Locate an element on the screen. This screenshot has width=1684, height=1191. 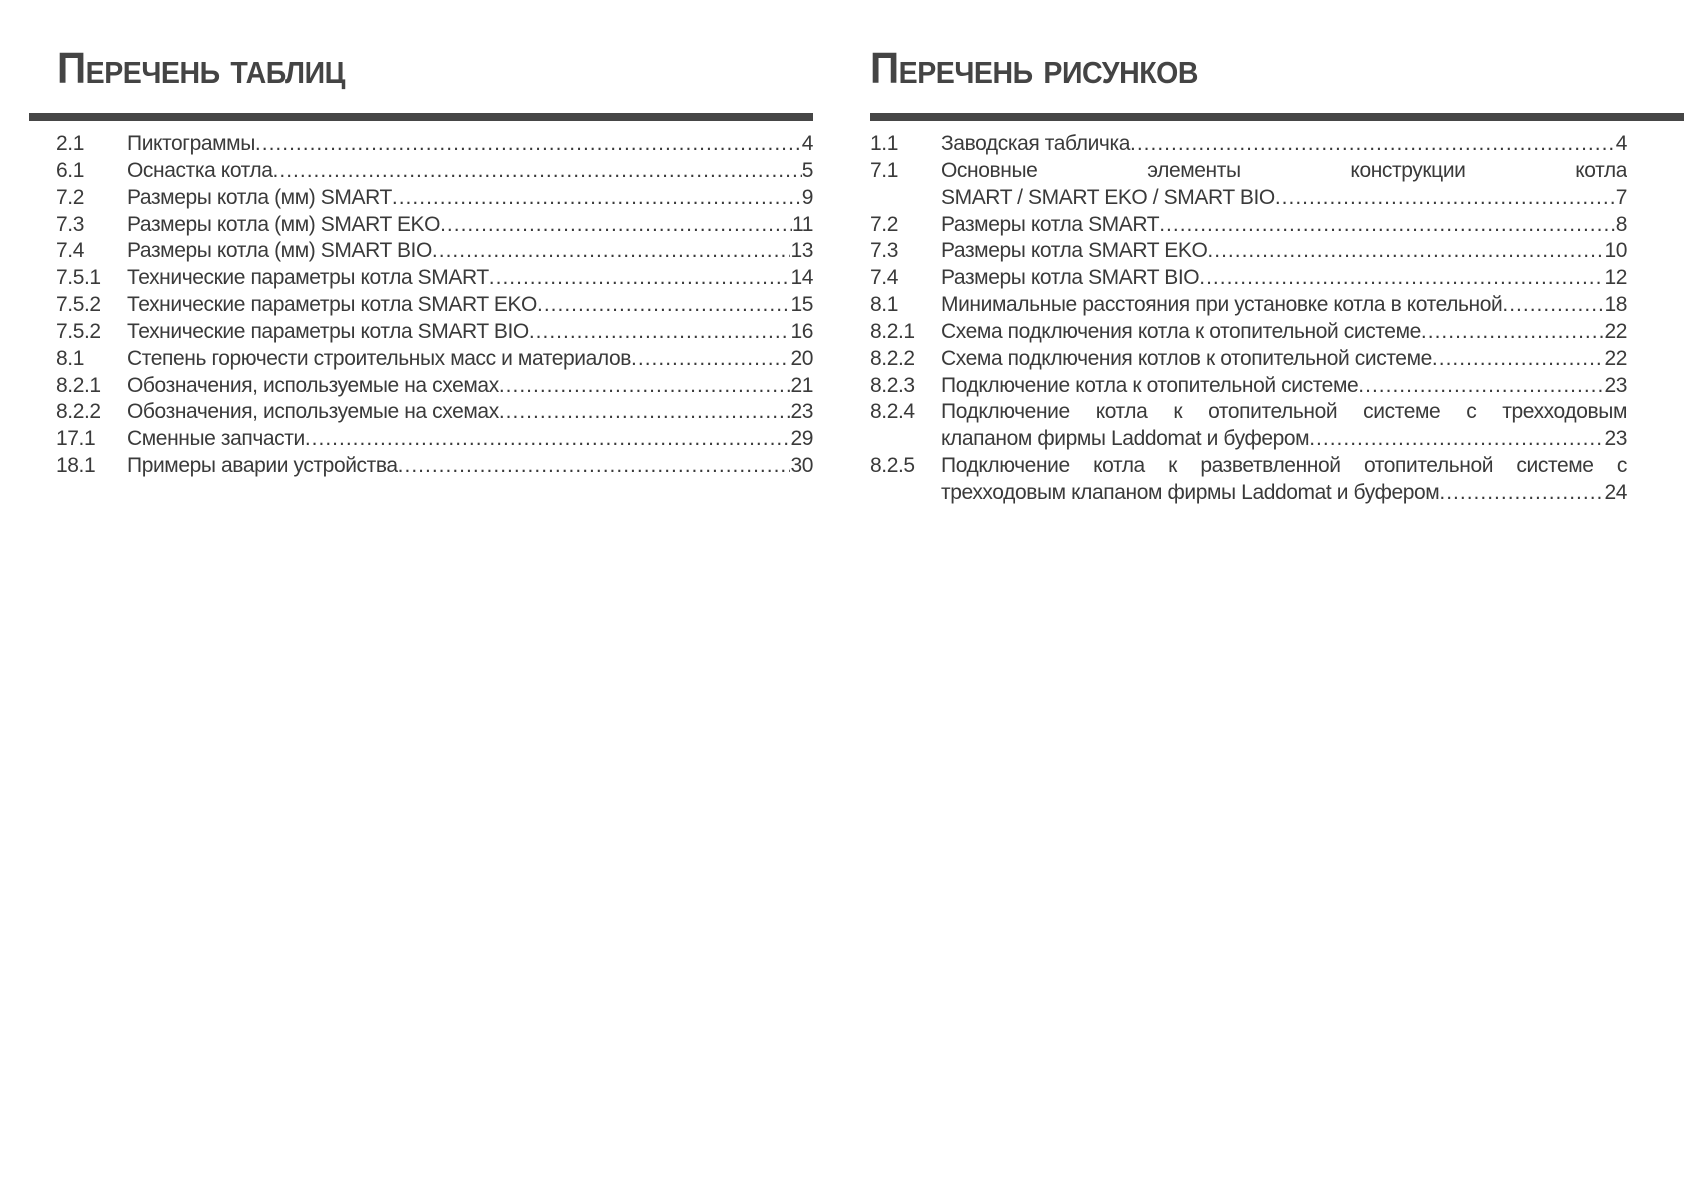
page-number: 5 is located at coordinates (807, 170).